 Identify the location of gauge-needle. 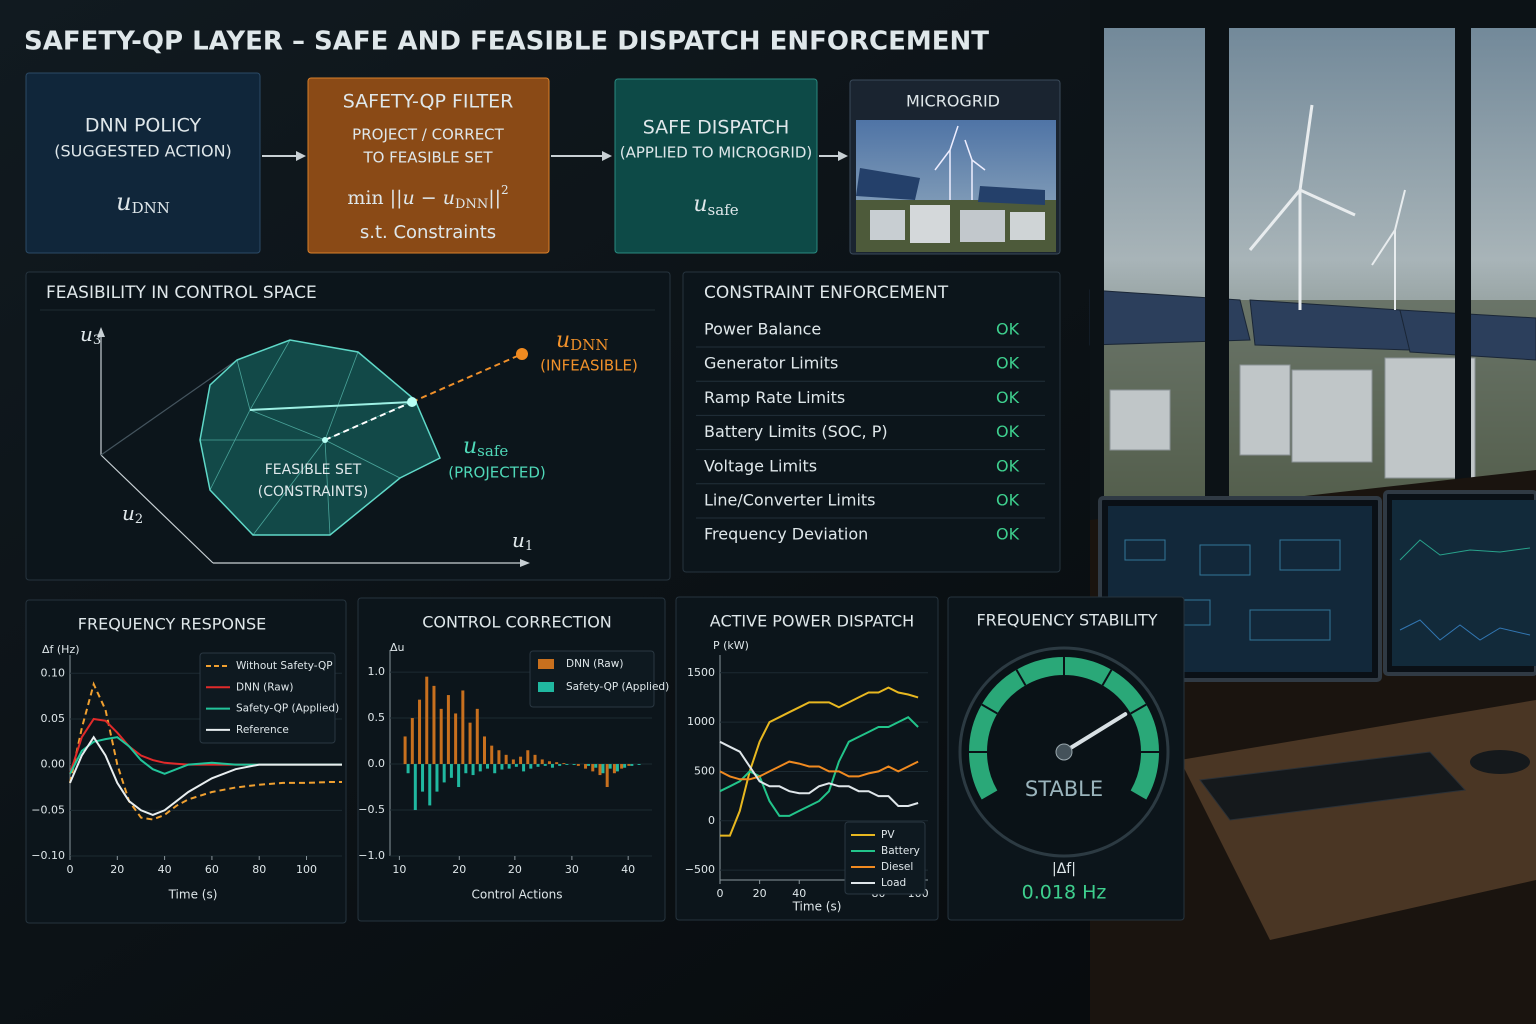
(1095, 733).